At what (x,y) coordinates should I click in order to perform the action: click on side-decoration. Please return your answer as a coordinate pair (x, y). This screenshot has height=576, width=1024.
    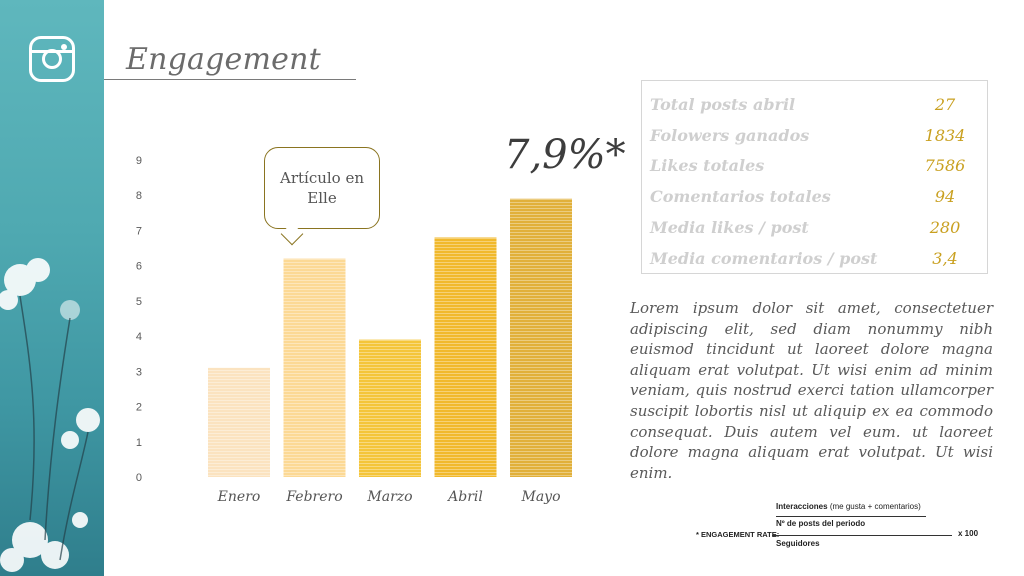
    Looking at the image, I should click on (52, 288).